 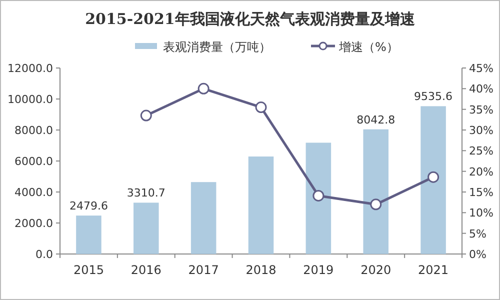 I want to click on data-label: 8042.8, so click(x=376, y=119).